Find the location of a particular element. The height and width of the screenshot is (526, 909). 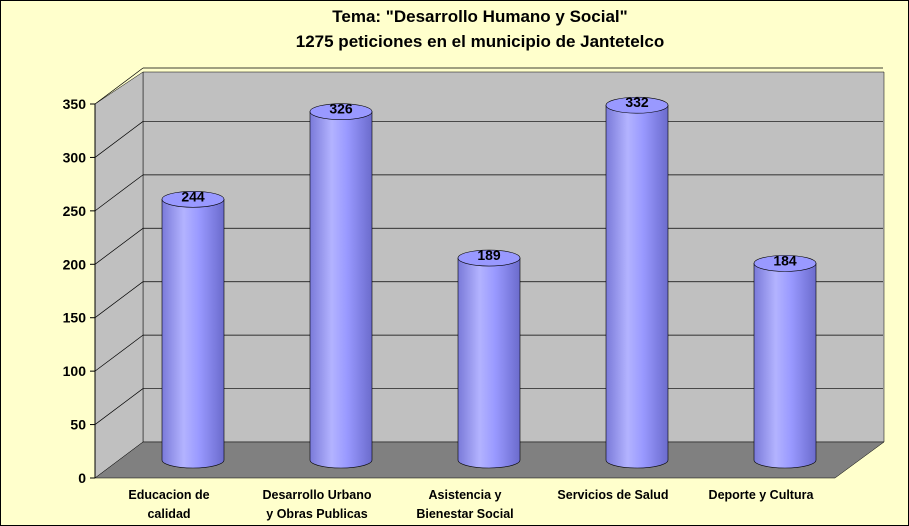

value-label: 189 is located at coordinates (489, 255).